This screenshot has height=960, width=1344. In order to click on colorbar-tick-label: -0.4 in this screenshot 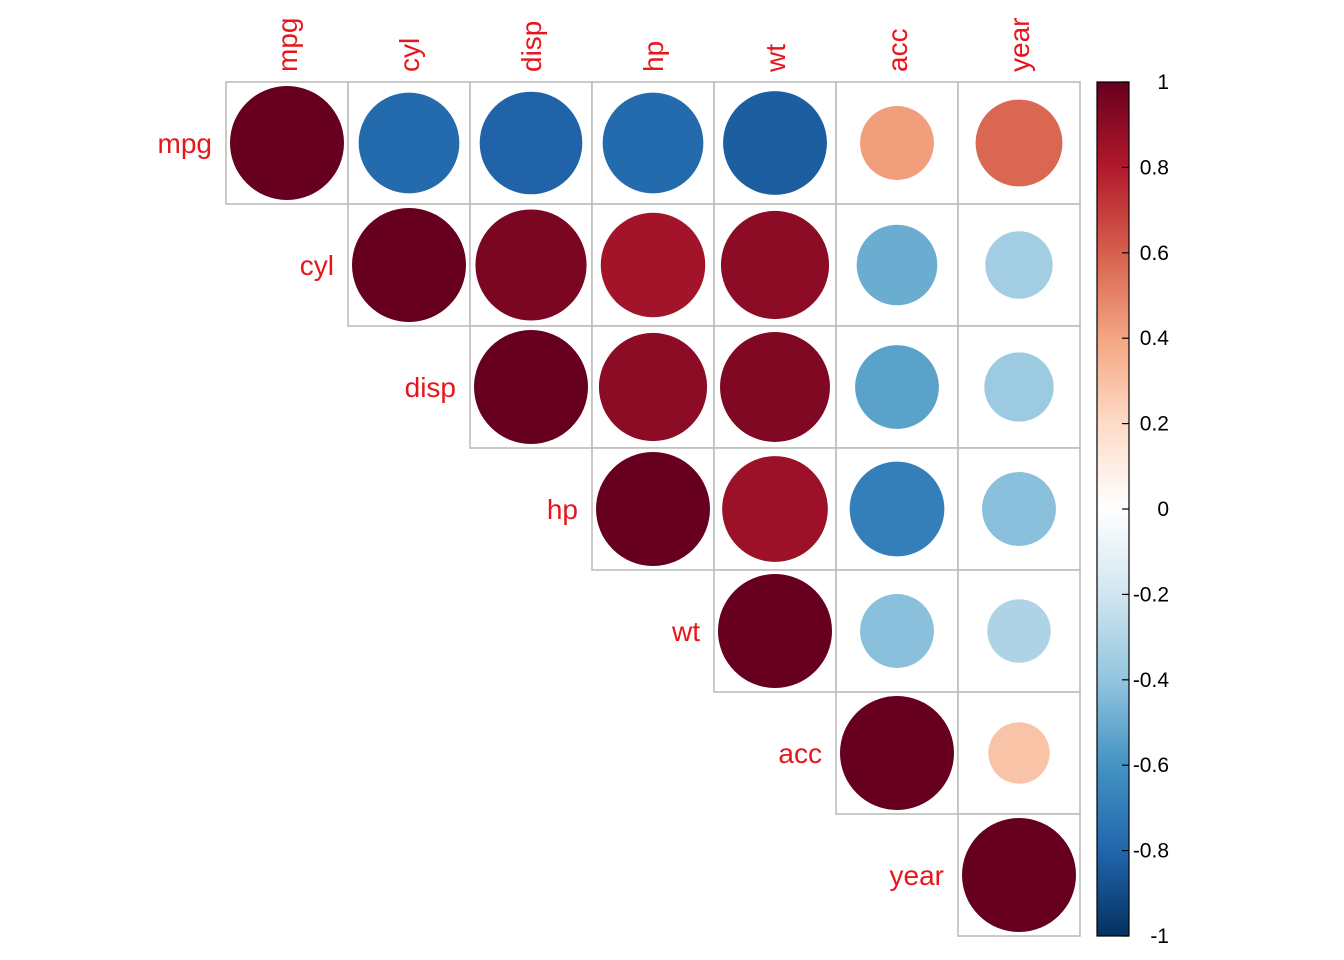, I will do `click(1151, 680)`.